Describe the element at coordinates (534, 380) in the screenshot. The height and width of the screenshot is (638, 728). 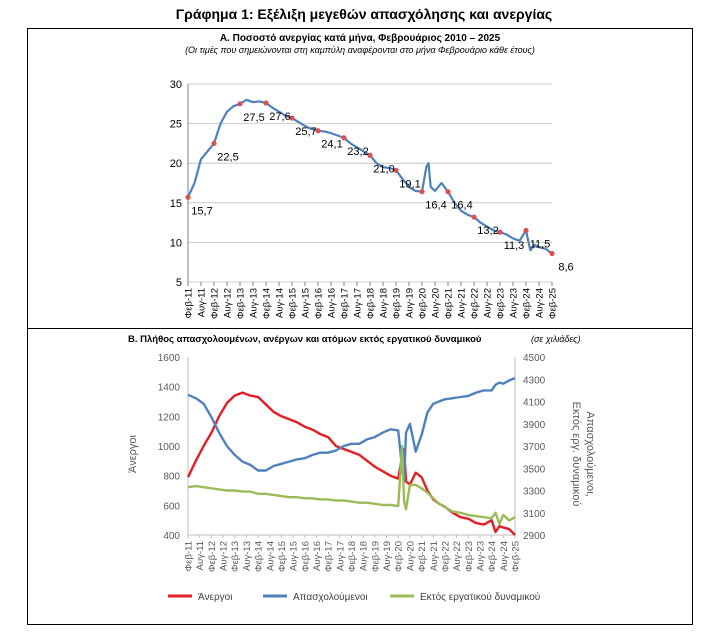
I see `y2-tick-label: 4300` at that location.